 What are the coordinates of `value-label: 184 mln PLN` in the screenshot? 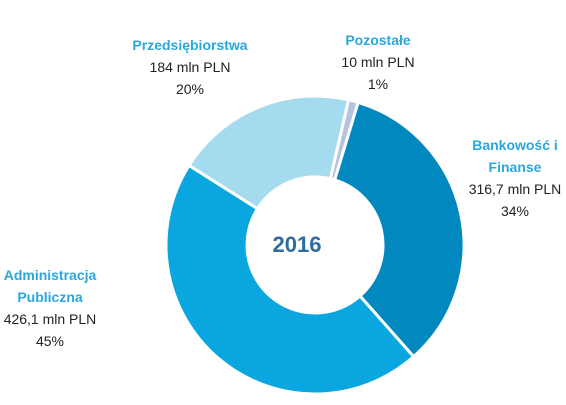 It's located at (190, 67).